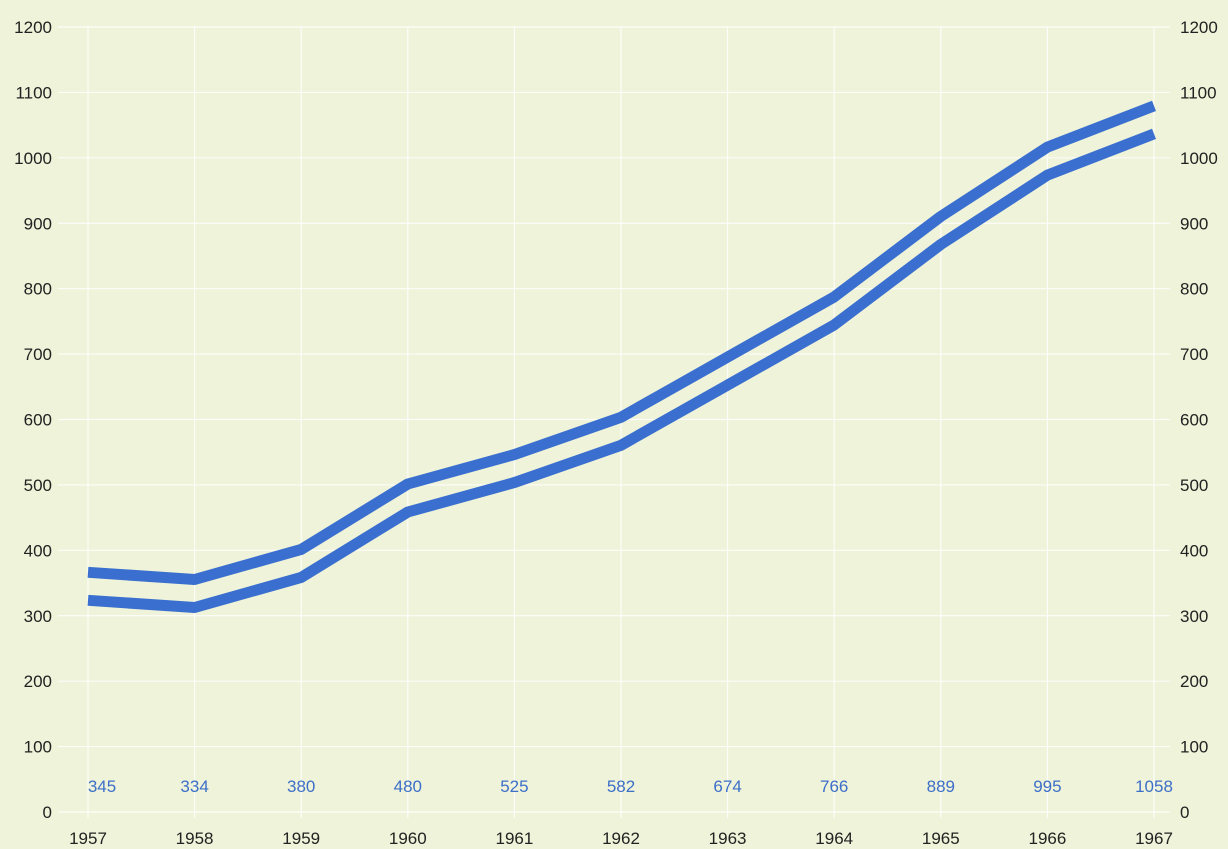  I want to click on x-tick-label: 1965, so click(941, 838).